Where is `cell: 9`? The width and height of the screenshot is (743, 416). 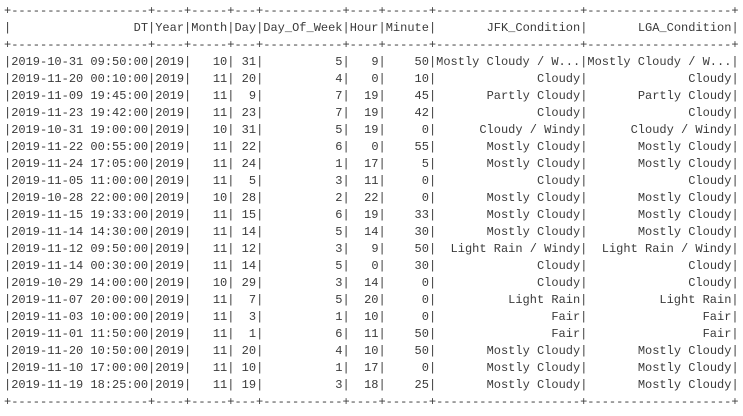
cell: 9 is located at coordinates (375, 62).